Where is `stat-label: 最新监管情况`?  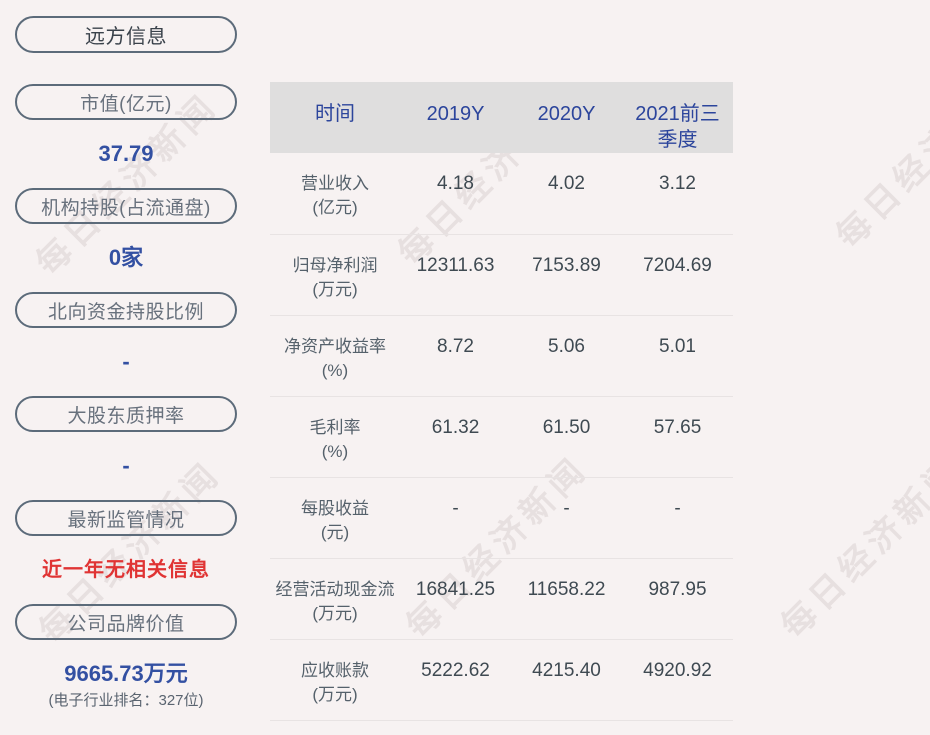
stat-label: 最新监管情况 is located at coordinates (126, 520).